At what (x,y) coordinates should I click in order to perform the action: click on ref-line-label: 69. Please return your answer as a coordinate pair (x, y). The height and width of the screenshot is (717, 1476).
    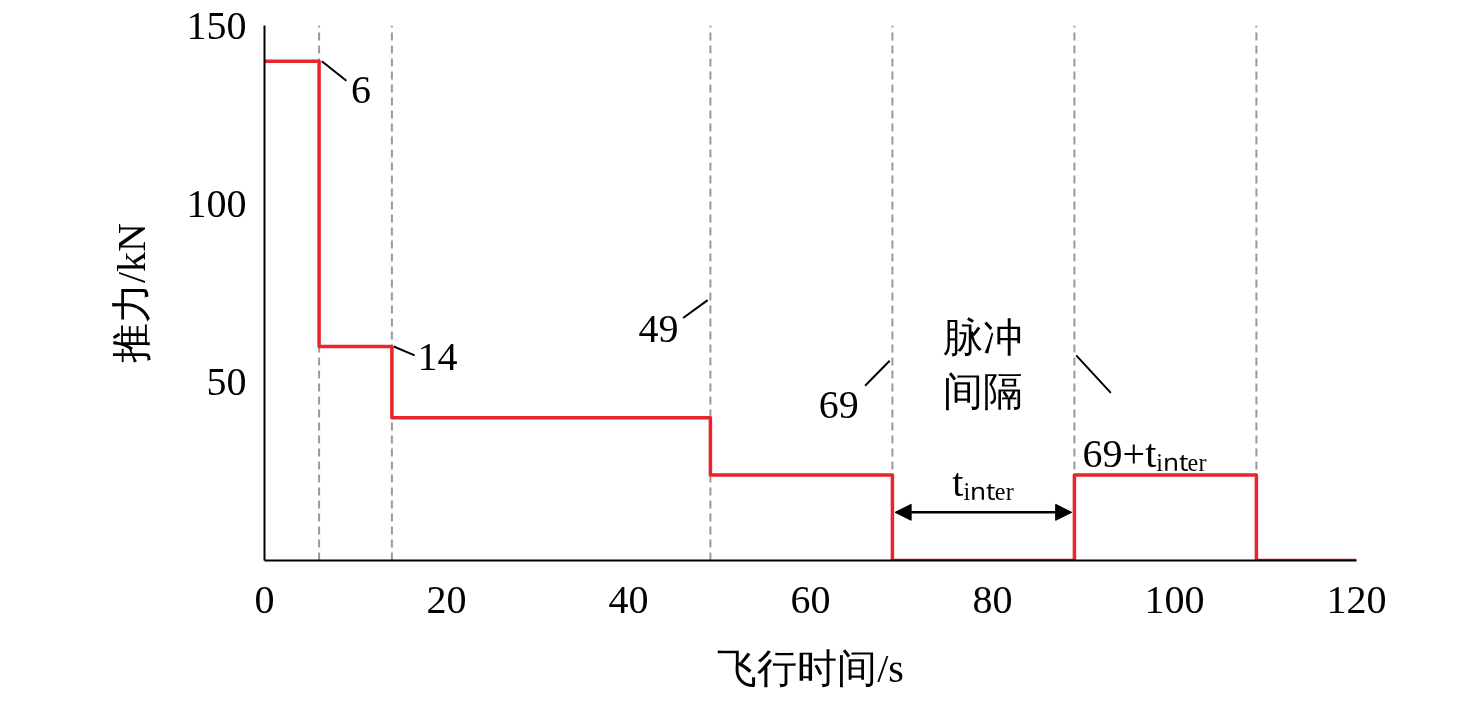
    Looking at the image, I should click on (838, 405).